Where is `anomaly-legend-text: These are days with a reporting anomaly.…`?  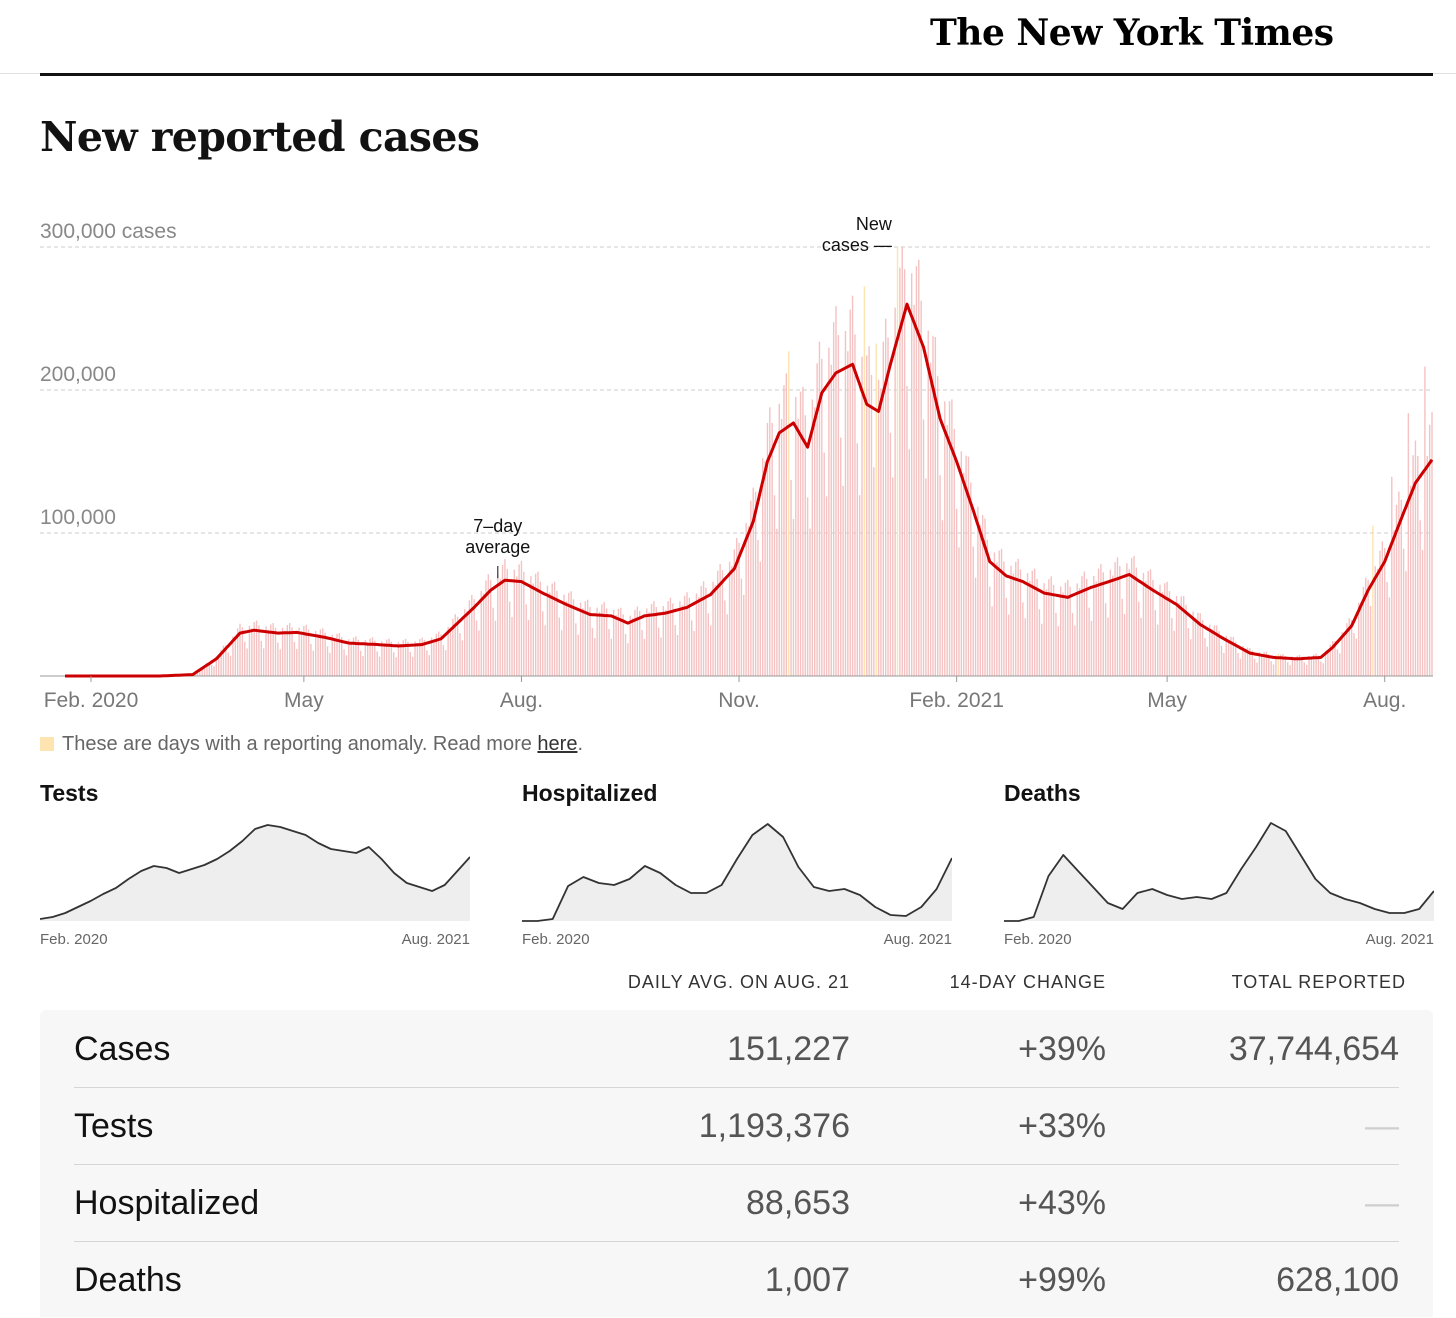 anomaly-legend-text: These are days with a reporting anomaly.… is located at coordinates (299, 744).